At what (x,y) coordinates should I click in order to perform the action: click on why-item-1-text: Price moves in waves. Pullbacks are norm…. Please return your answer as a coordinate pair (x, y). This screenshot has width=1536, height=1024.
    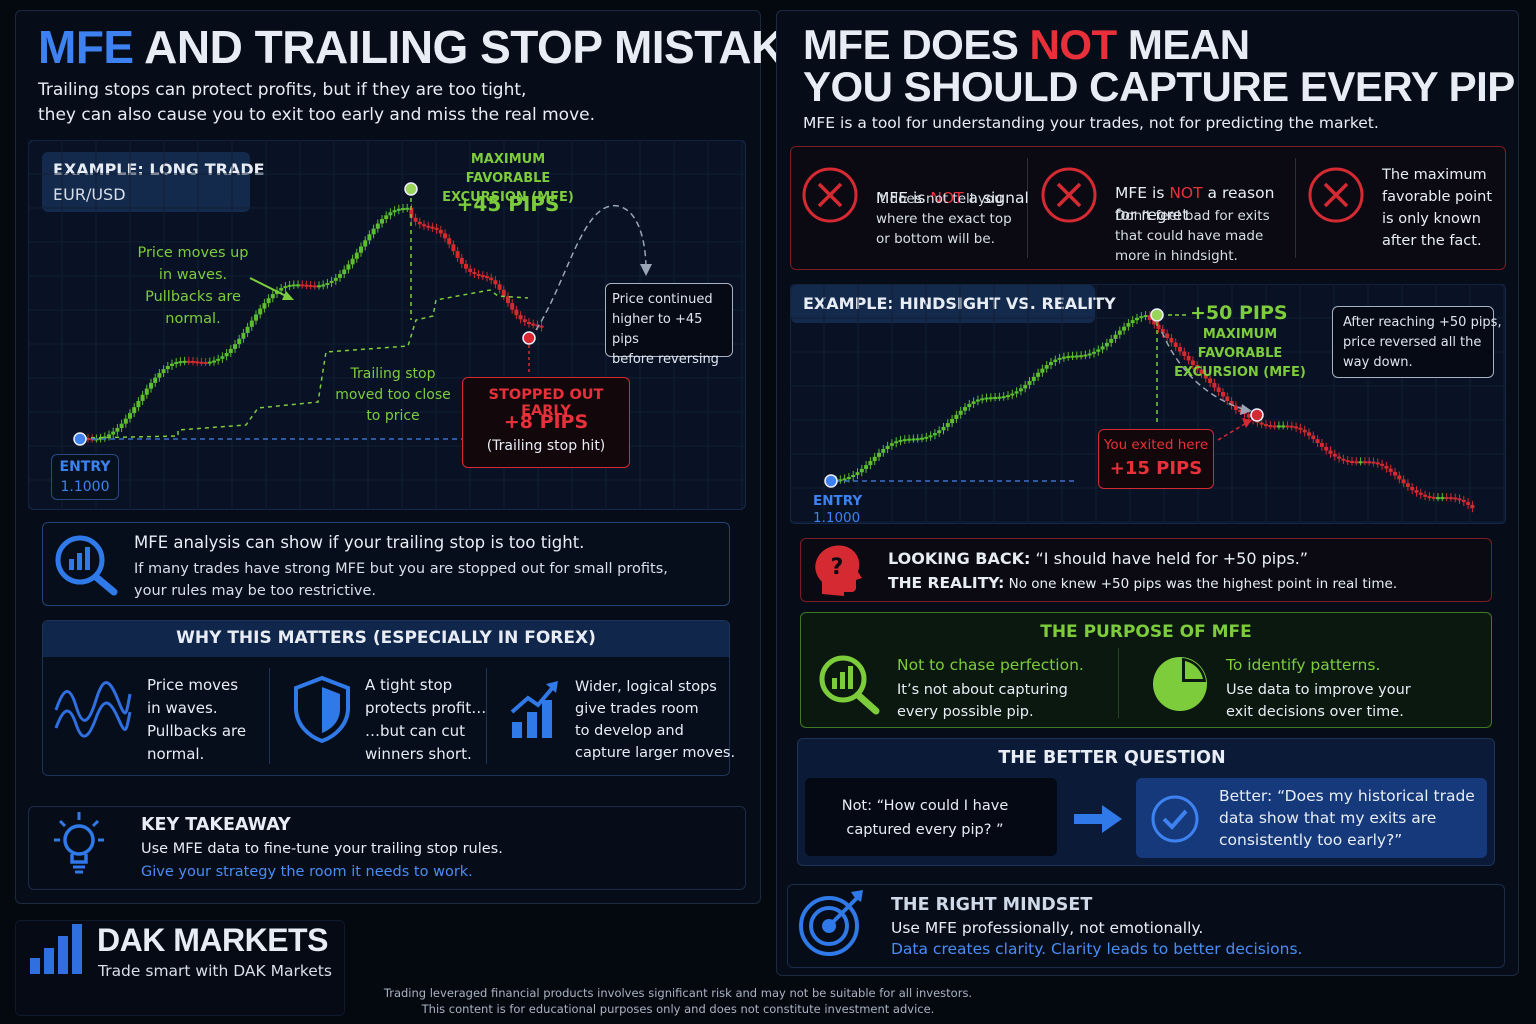
    Looking at the image, I should click on (197, 719).